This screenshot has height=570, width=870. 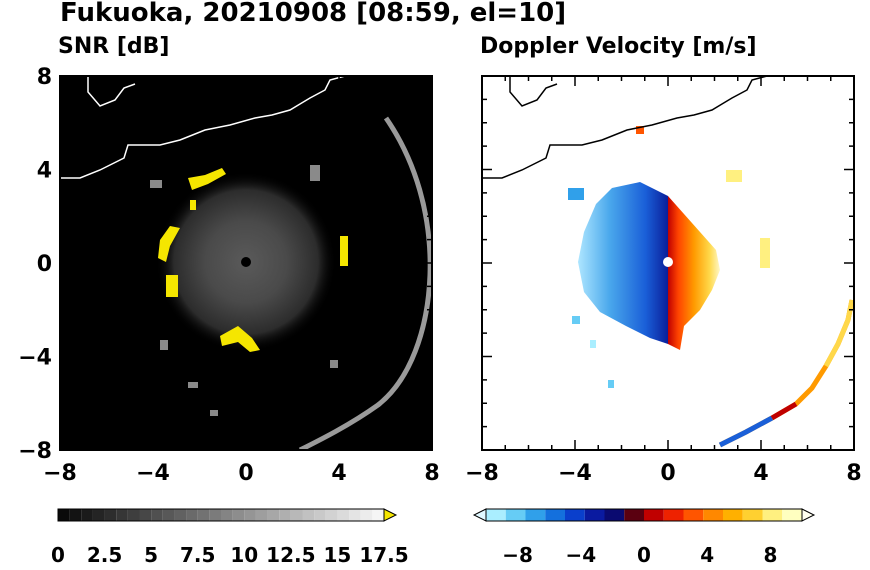 What do you see at coordinates (517, 555) in the screenshot?
I see `doppler-colorbar-tick-label: −8` at bounding box center [517, 555].